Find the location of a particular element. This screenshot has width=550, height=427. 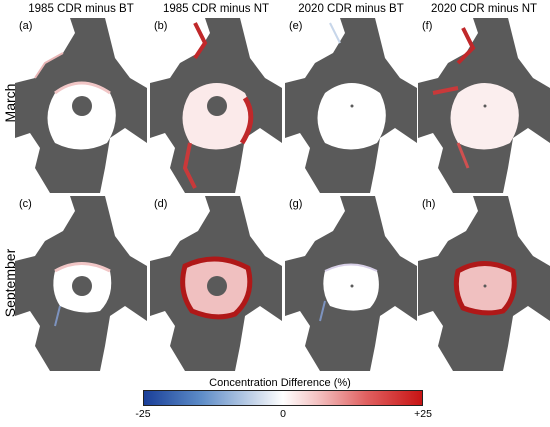

map-panel-c: (c) is located at coordinates (81, 283).